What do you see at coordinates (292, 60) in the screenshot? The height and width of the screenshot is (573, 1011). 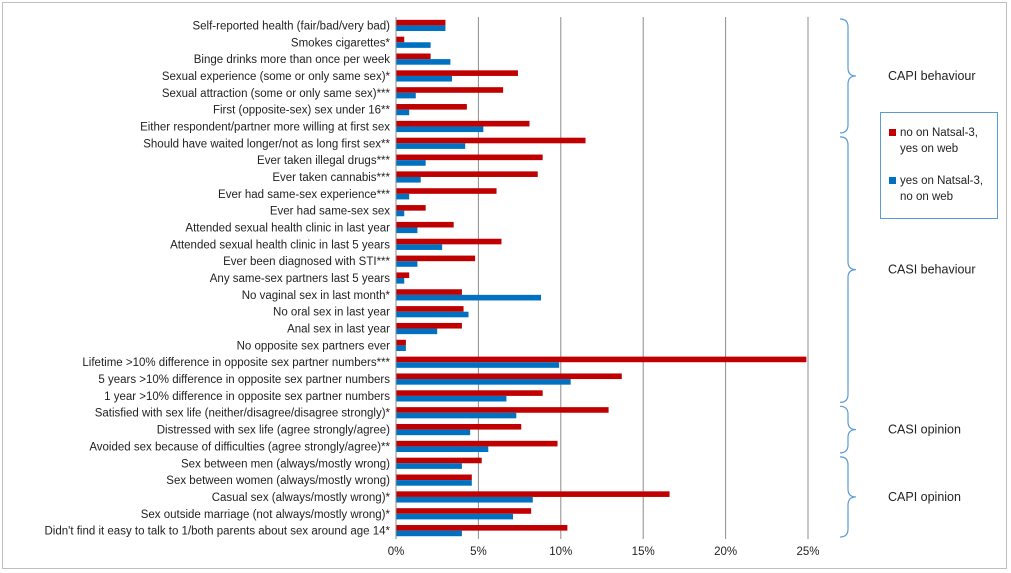 I see `category-label: Binge drinks more than once per week` at bounding box center [292, 60].